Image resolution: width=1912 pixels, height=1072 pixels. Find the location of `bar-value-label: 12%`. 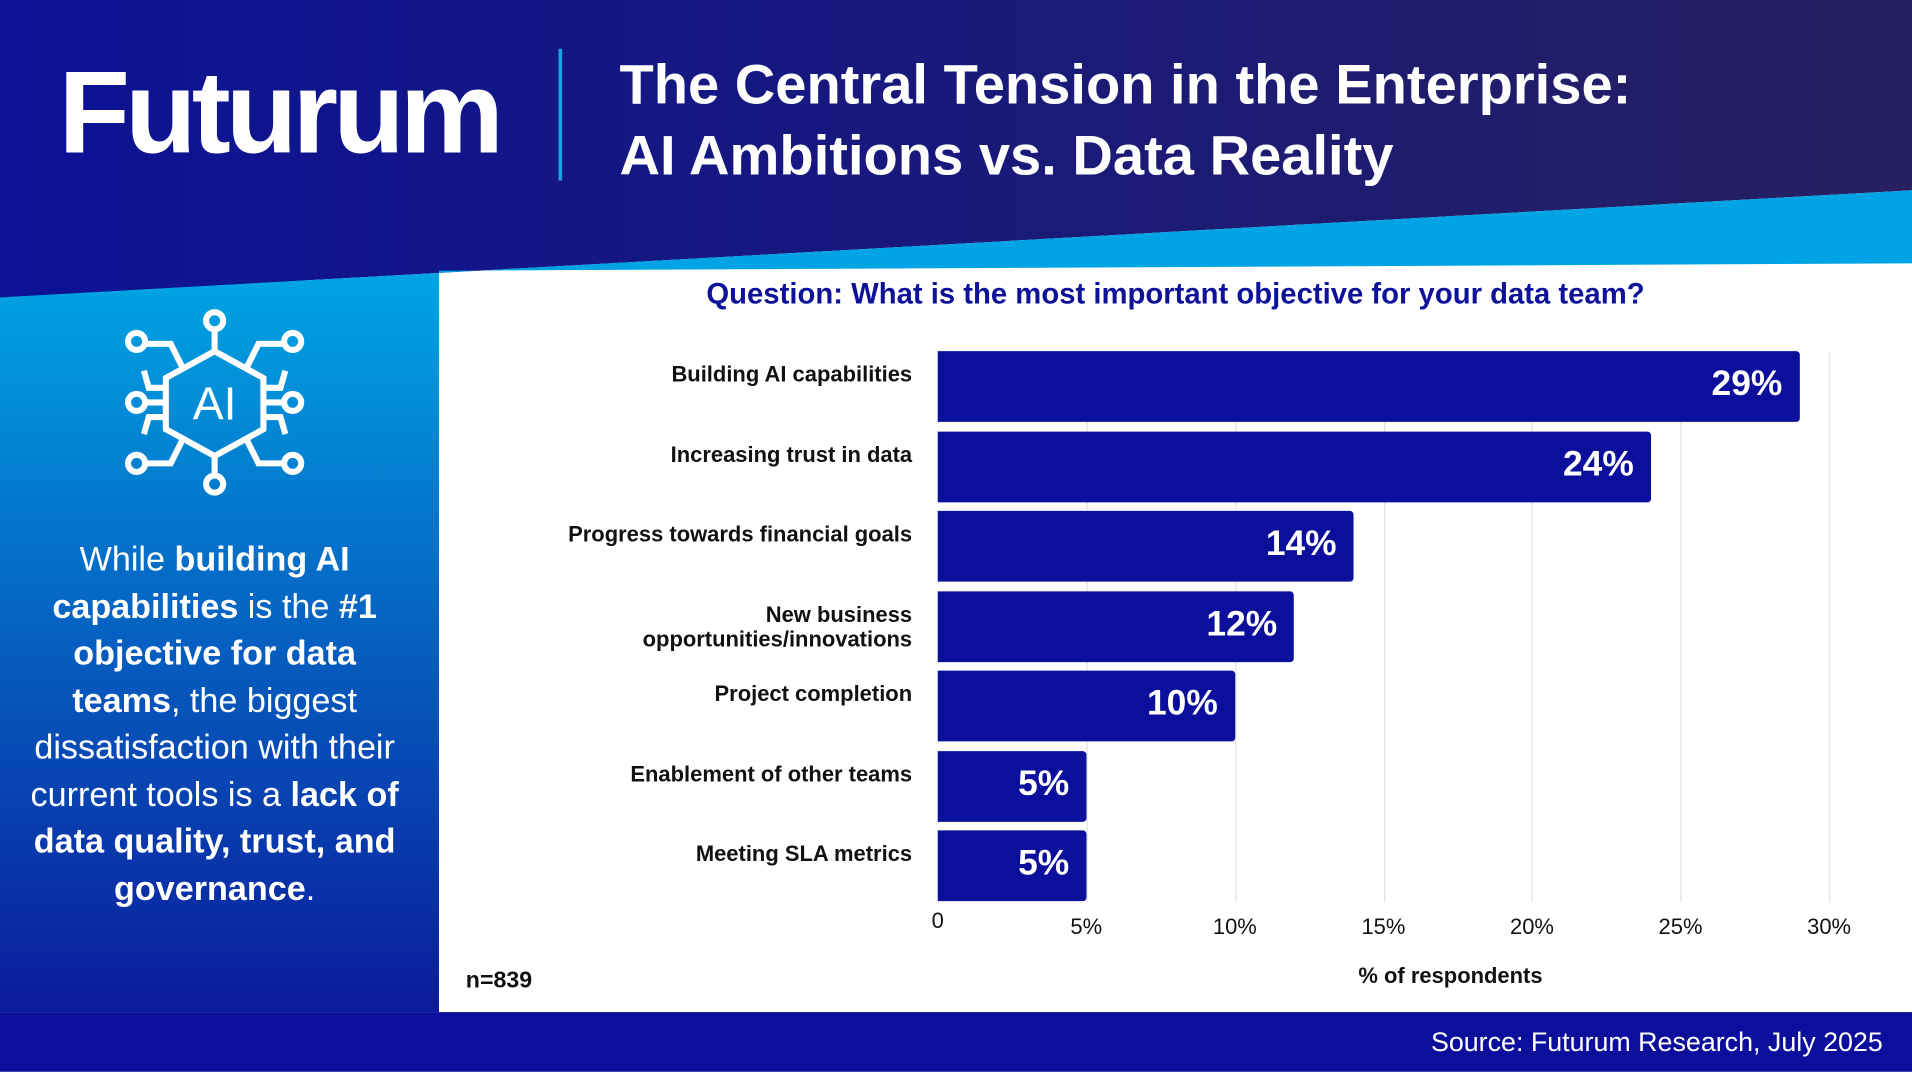

bar-value-label: 12% is located at coordinates (1242, 624).